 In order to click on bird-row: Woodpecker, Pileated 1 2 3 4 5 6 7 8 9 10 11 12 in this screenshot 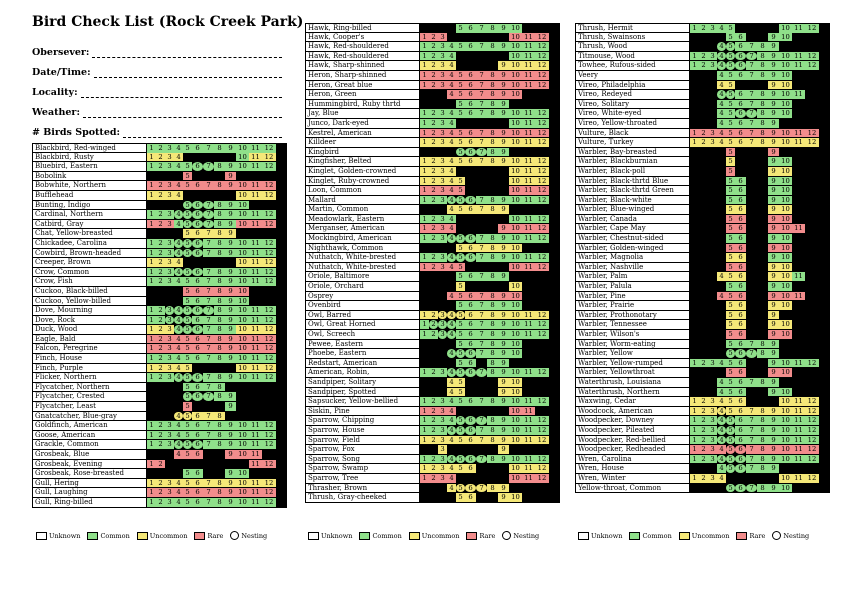, I will do `click(702, 430)`.